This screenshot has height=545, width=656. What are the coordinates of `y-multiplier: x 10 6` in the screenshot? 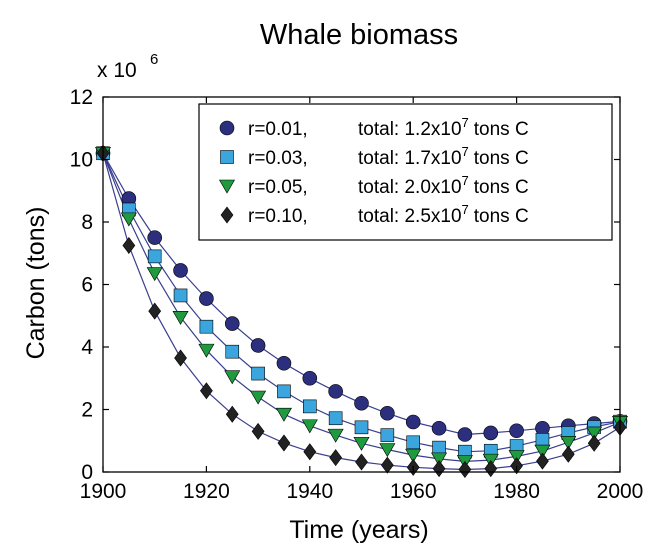 It's located at (127, 66).